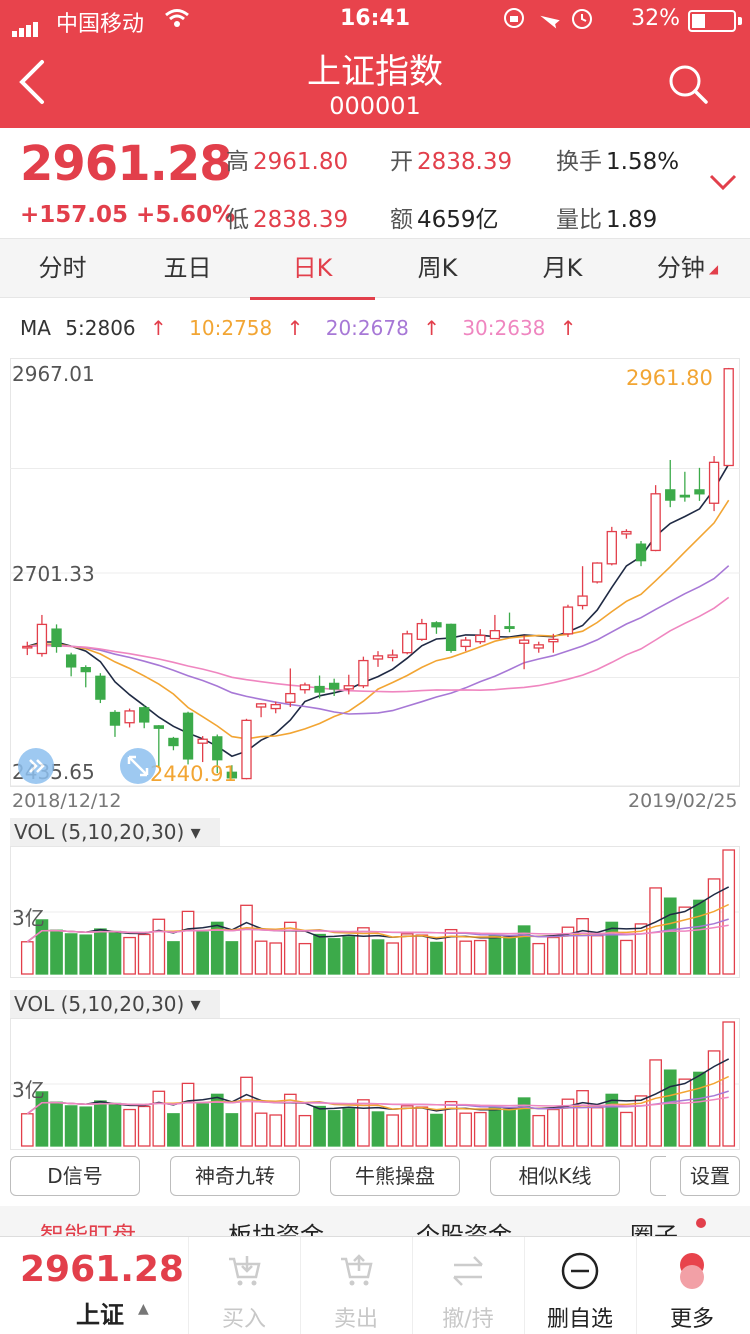  Describe the element at coordinates (387, 328) in the screenshot. I see `ma20-value: 20:2678 ↑` at that location.